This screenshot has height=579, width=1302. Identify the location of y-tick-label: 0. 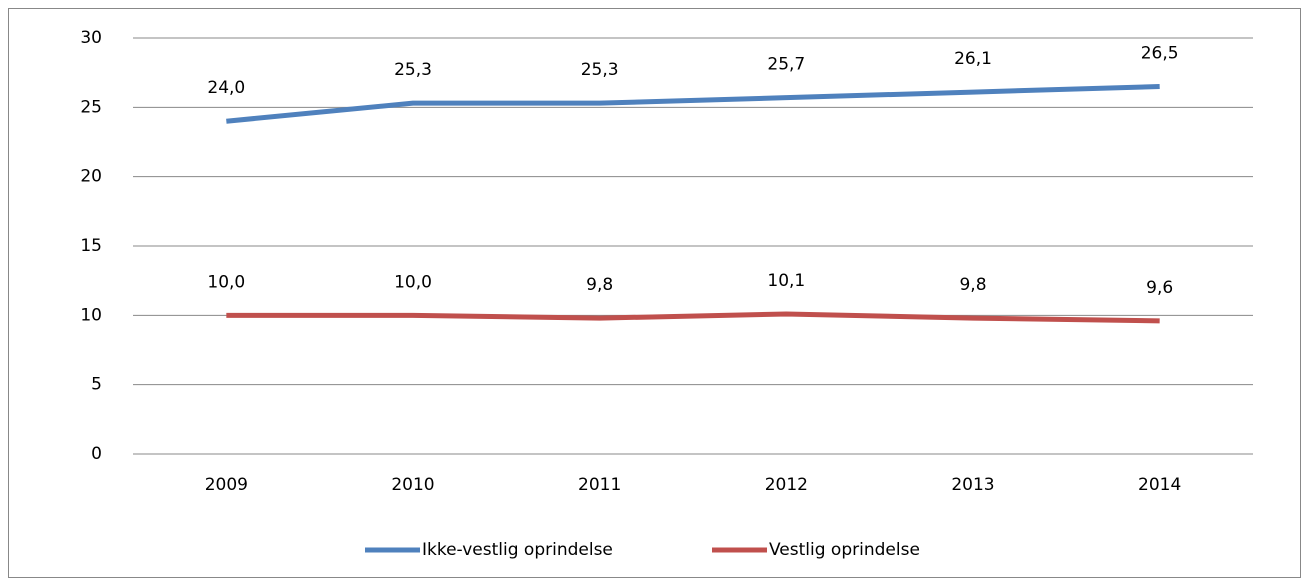
(96, 454).